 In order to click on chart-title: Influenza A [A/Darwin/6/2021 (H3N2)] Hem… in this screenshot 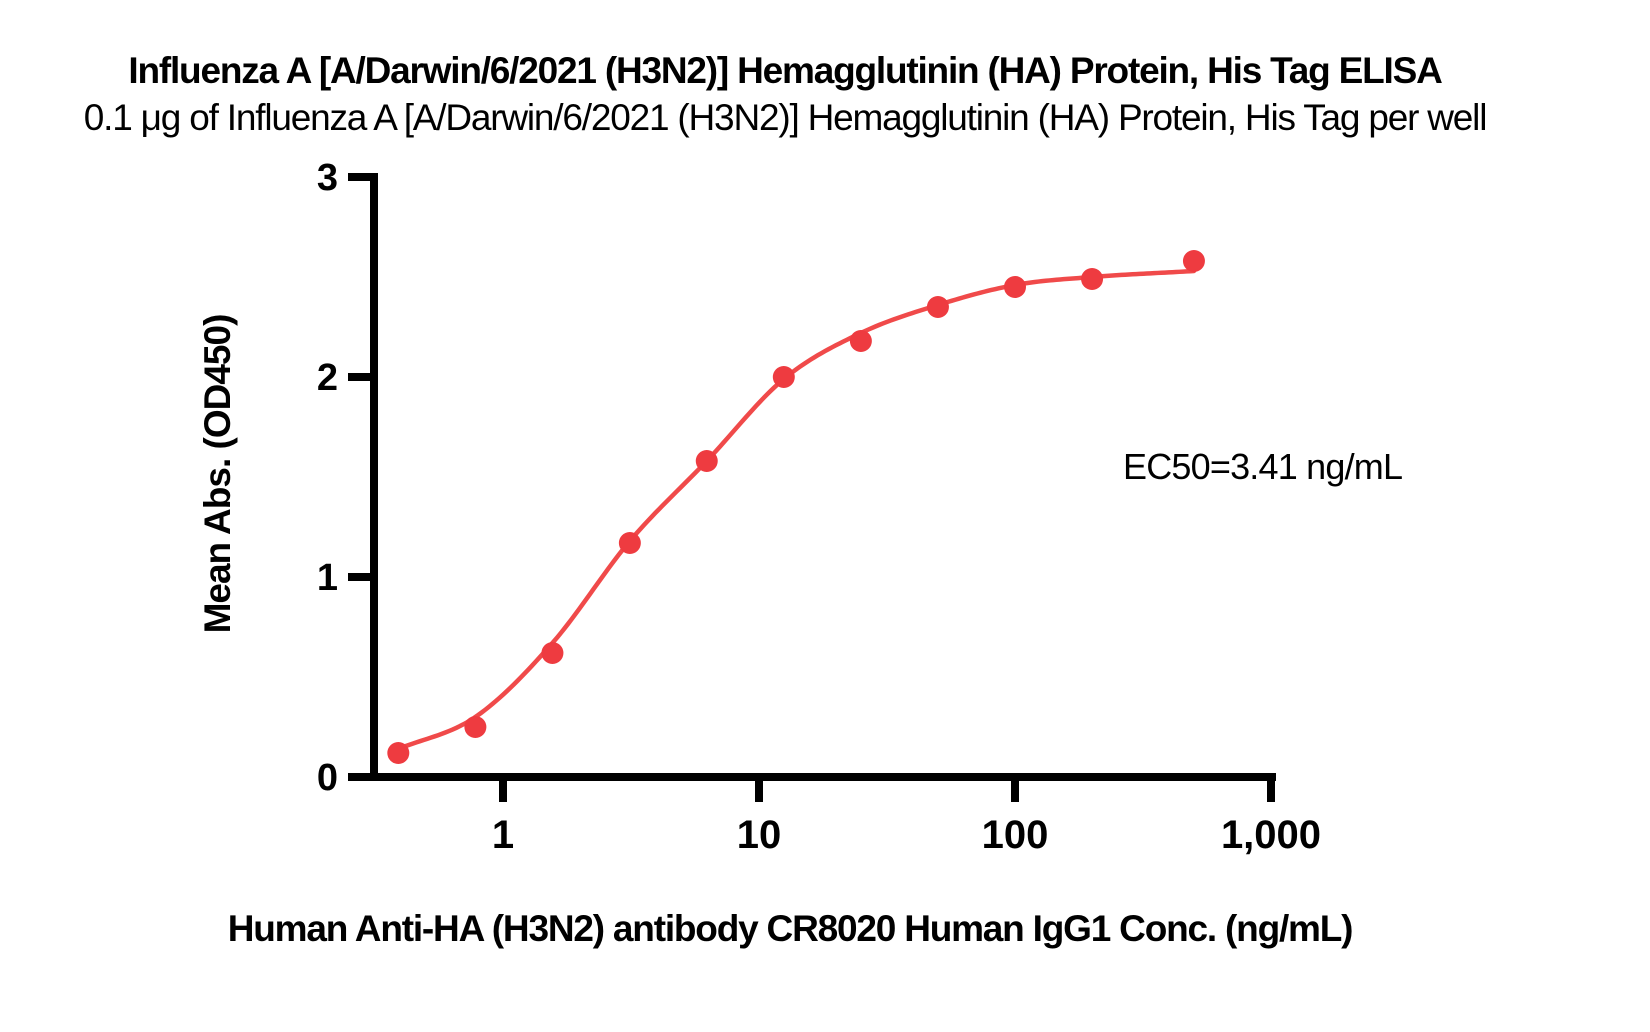, I will do `click(785, 70)`.